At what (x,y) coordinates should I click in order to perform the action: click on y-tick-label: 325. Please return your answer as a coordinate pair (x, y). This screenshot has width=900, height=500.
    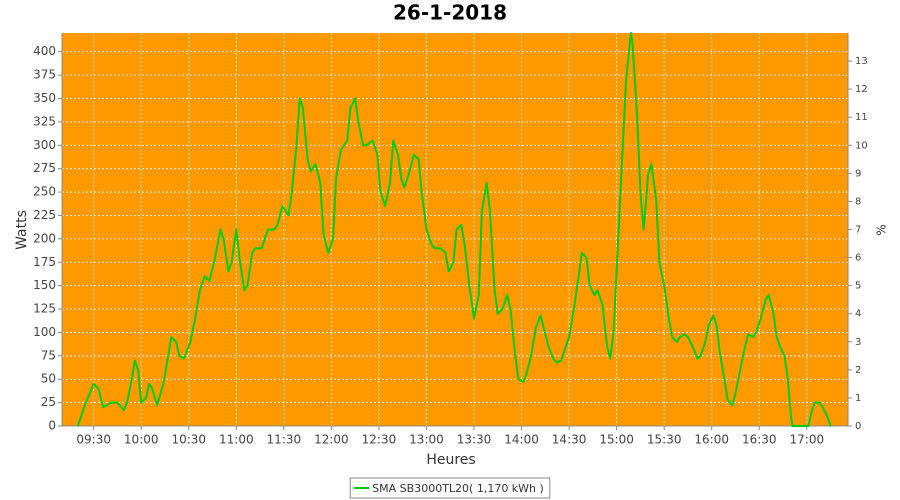
    Looking at the image, I should click on (44, 121).